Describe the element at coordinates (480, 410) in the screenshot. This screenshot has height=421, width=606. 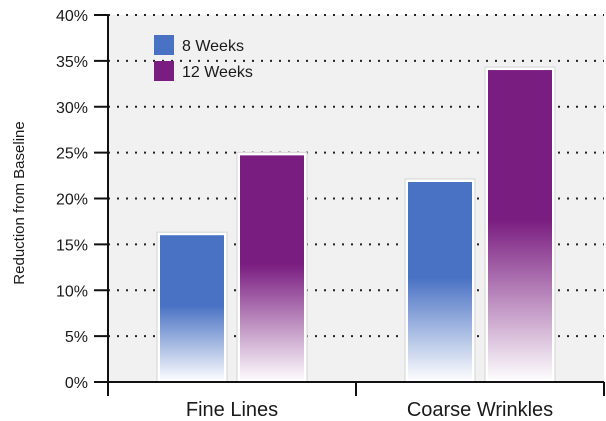
I see `x-category-label: Coarse Wrinkles` at that location.